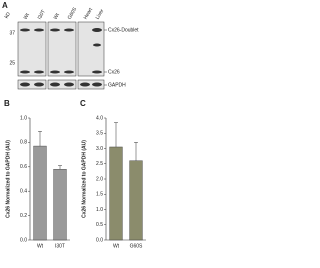 The width and height of the screenshot is (320, 268). Describe the element at coordinates (73, 13) in the screenshot. I see `lane-label: G60S` at that location.